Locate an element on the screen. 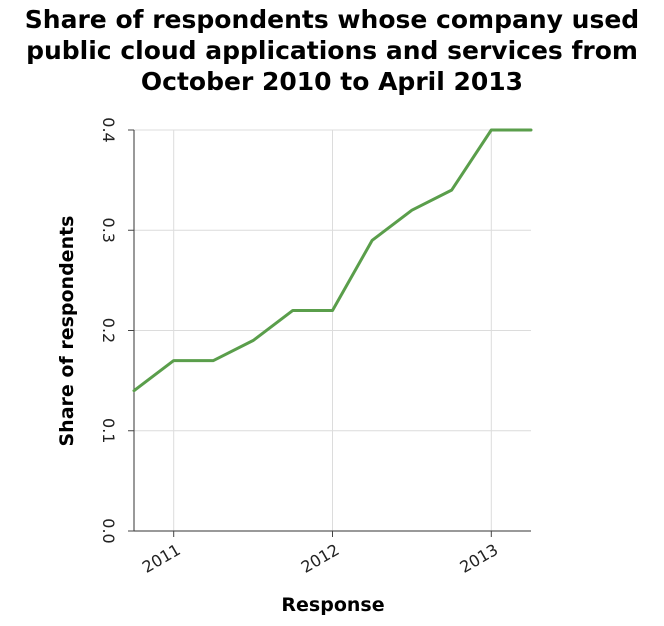  chart-title-line-3: October 2010 to April 2013 is located at coordinates (332, 81).